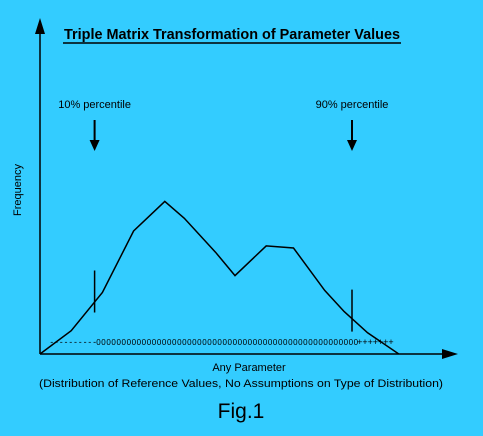 Image resolution: width=483 pixels, height=436 pixels. Describe the element at coordinates (40, 26) in the screenshot. I see `y-axis-arrow-icon` at that location.